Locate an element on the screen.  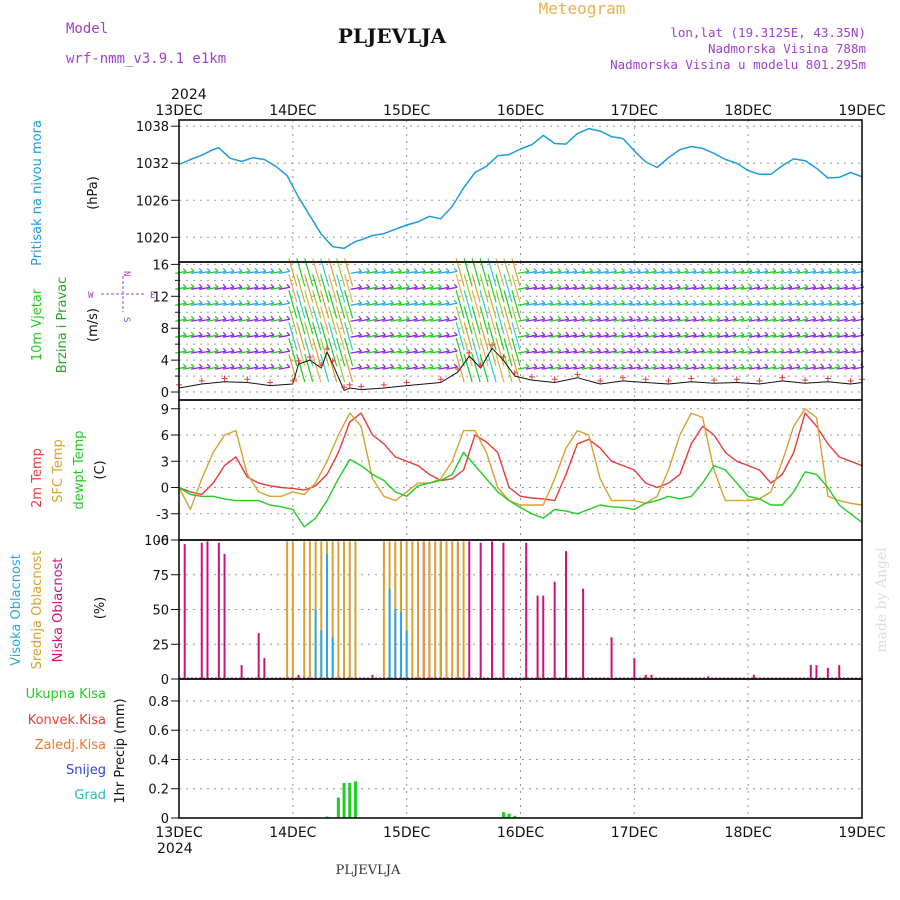
cloud-unit: (%) is located at coordinates (100, 608).